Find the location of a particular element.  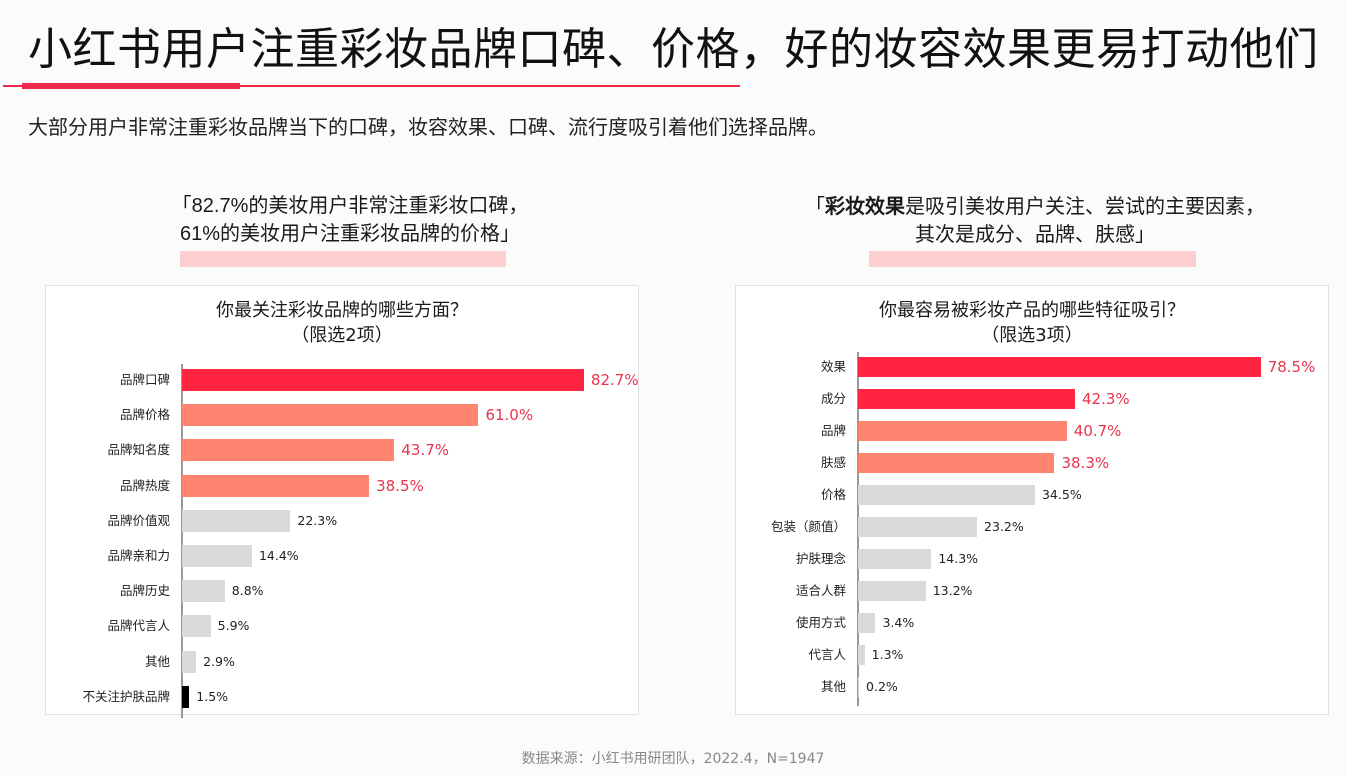

right-quote: 「彩妆效果是吸引美妆用户关注、尝试的主要因素， 其次是成分、品牌、肤感」 is located at coordinates (1035, 220).